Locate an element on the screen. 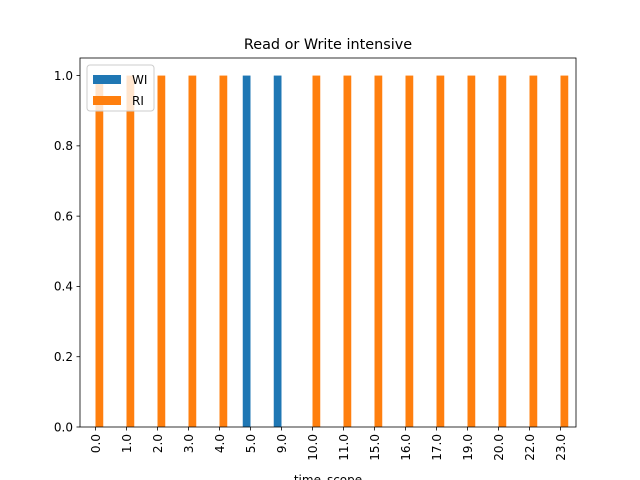 The image size is (640, 480). bar-ri-0.0 is located at coordinates (99, 251).